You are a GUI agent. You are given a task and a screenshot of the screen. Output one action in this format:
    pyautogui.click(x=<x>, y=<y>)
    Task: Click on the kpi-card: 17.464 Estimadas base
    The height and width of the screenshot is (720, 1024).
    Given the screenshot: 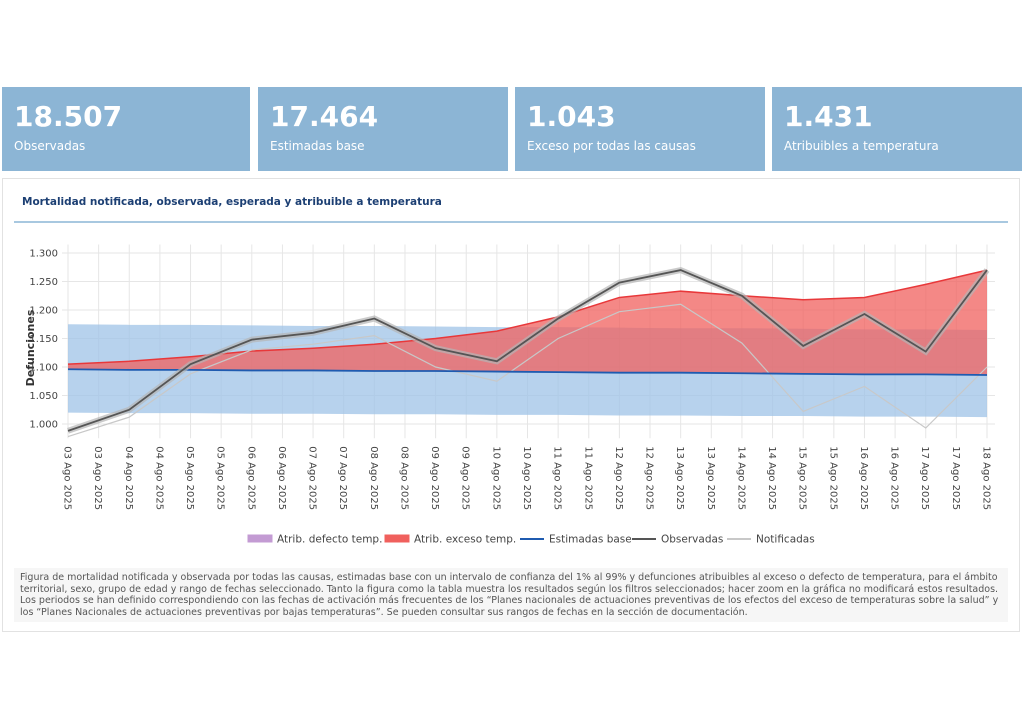 What is the action you would take?
    pyautogui.click(x=383, y=129)
    